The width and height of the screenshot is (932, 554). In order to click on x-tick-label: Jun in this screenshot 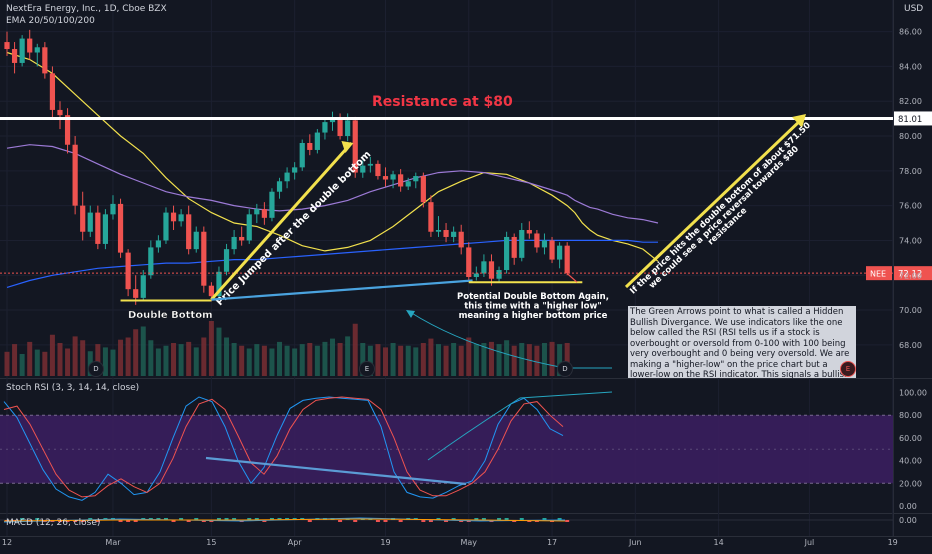, I will do `click(635, 542)`.